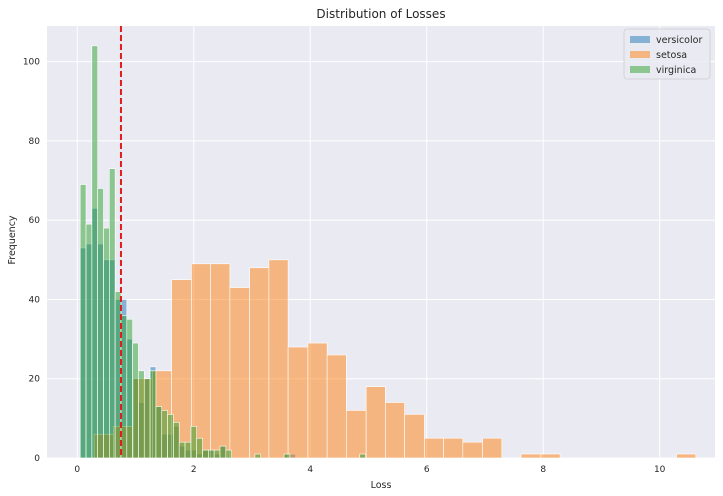 The image size is (723, 496). What do you see at coordinates (31, 63) in the screenshot?
I see `y-tick-label: 100` at bounding box center [31, 63].